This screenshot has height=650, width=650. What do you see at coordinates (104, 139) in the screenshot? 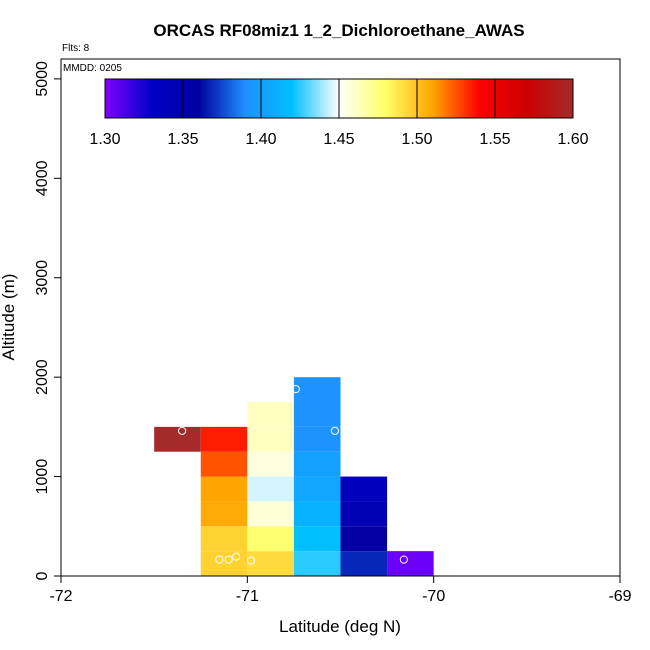
I see `colorbar-tick-label-0: 1.30` at bounding box center [104, 139].